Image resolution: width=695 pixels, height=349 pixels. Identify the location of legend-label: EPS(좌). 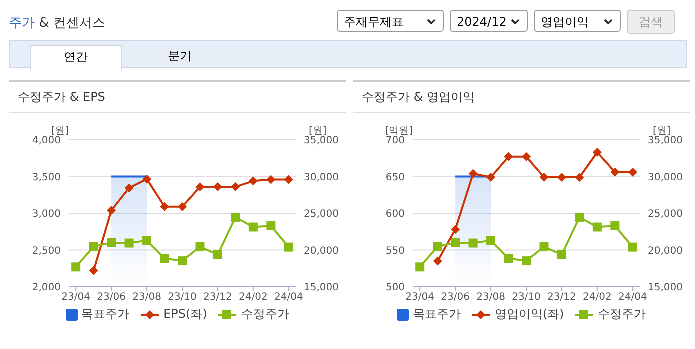
(185, 314).